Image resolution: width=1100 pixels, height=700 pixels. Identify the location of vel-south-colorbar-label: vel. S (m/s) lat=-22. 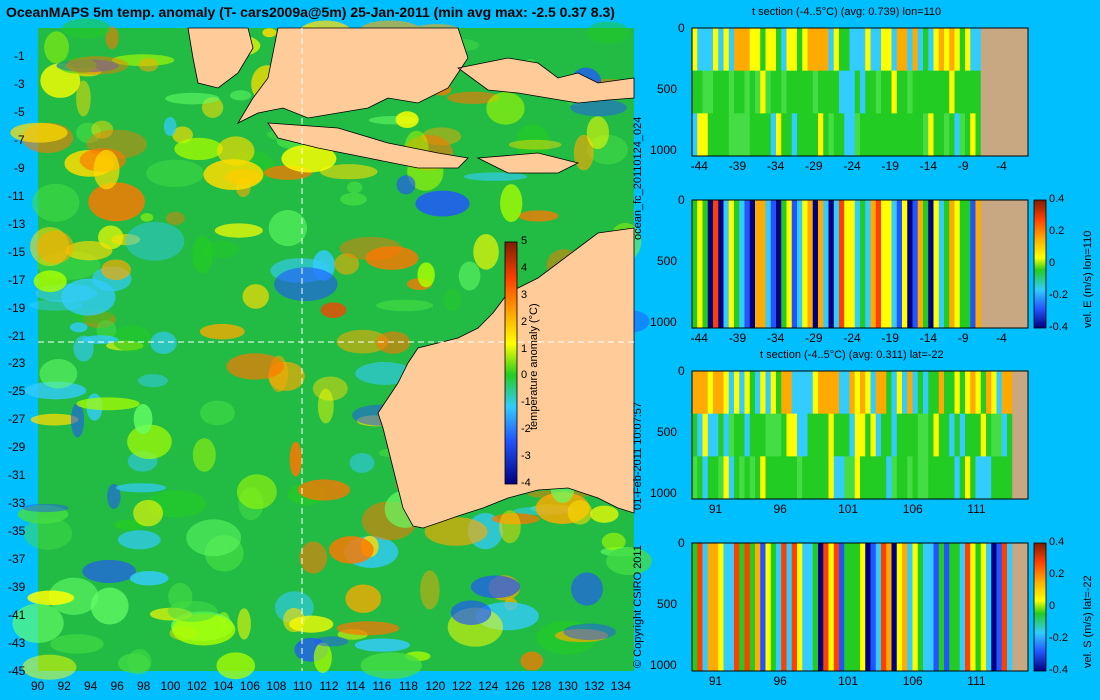
(1088, 621).